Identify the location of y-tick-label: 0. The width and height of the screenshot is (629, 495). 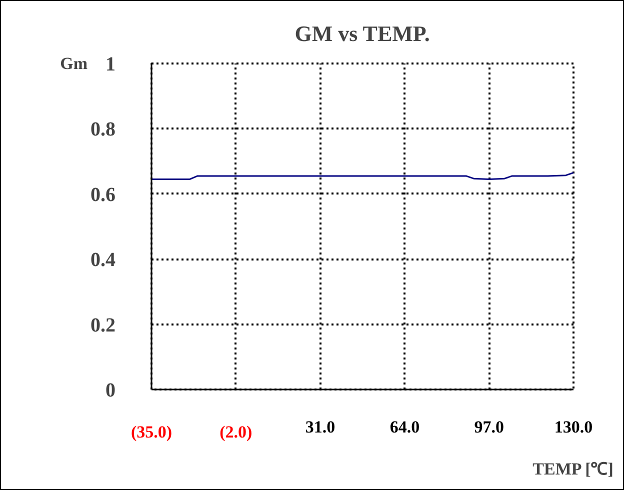
(111, 391).